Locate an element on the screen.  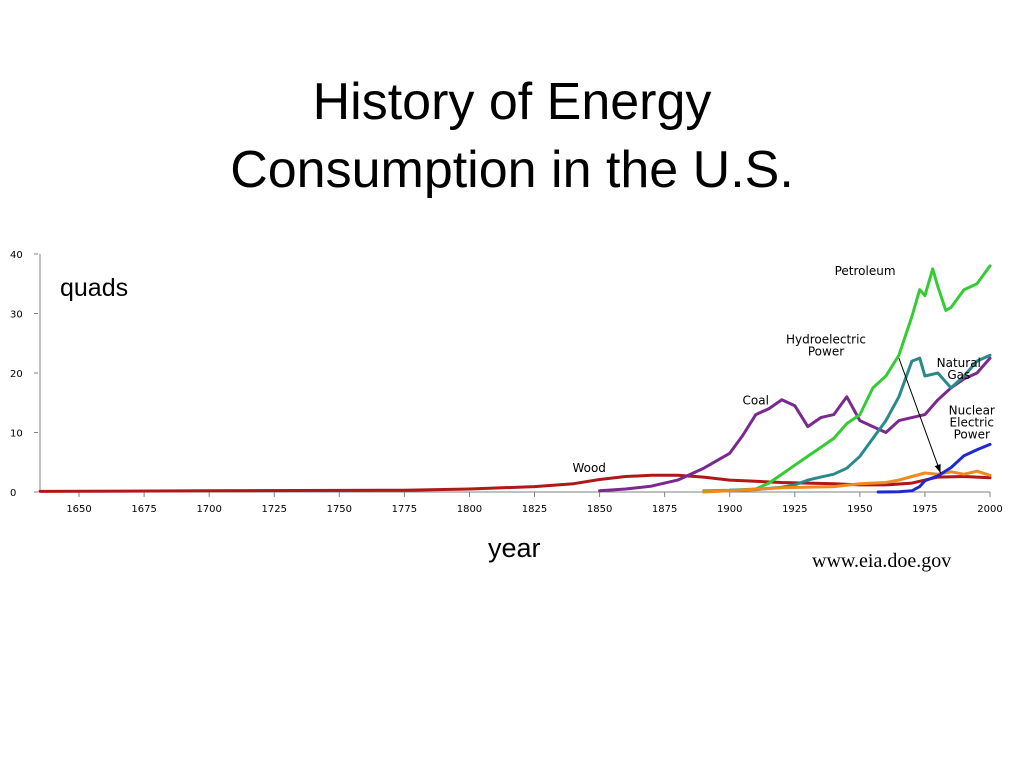
x-tick-label: 1725 is located at coordinates (274, 509).